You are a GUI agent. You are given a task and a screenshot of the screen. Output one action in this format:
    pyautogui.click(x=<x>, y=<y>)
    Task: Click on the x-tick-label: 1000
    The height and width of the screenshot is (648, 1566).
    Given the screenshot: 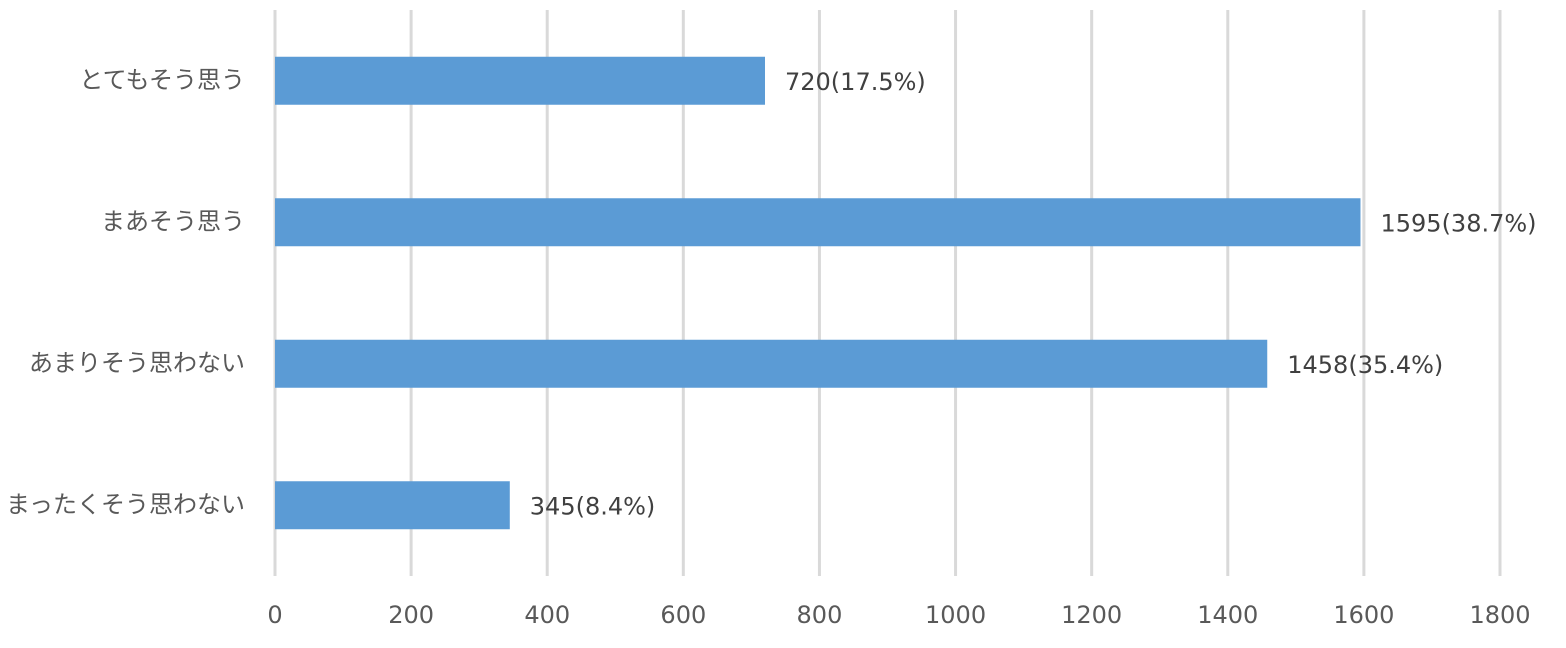 What is the action you would take?
    pyautogui.click(x=955, y=615)
    